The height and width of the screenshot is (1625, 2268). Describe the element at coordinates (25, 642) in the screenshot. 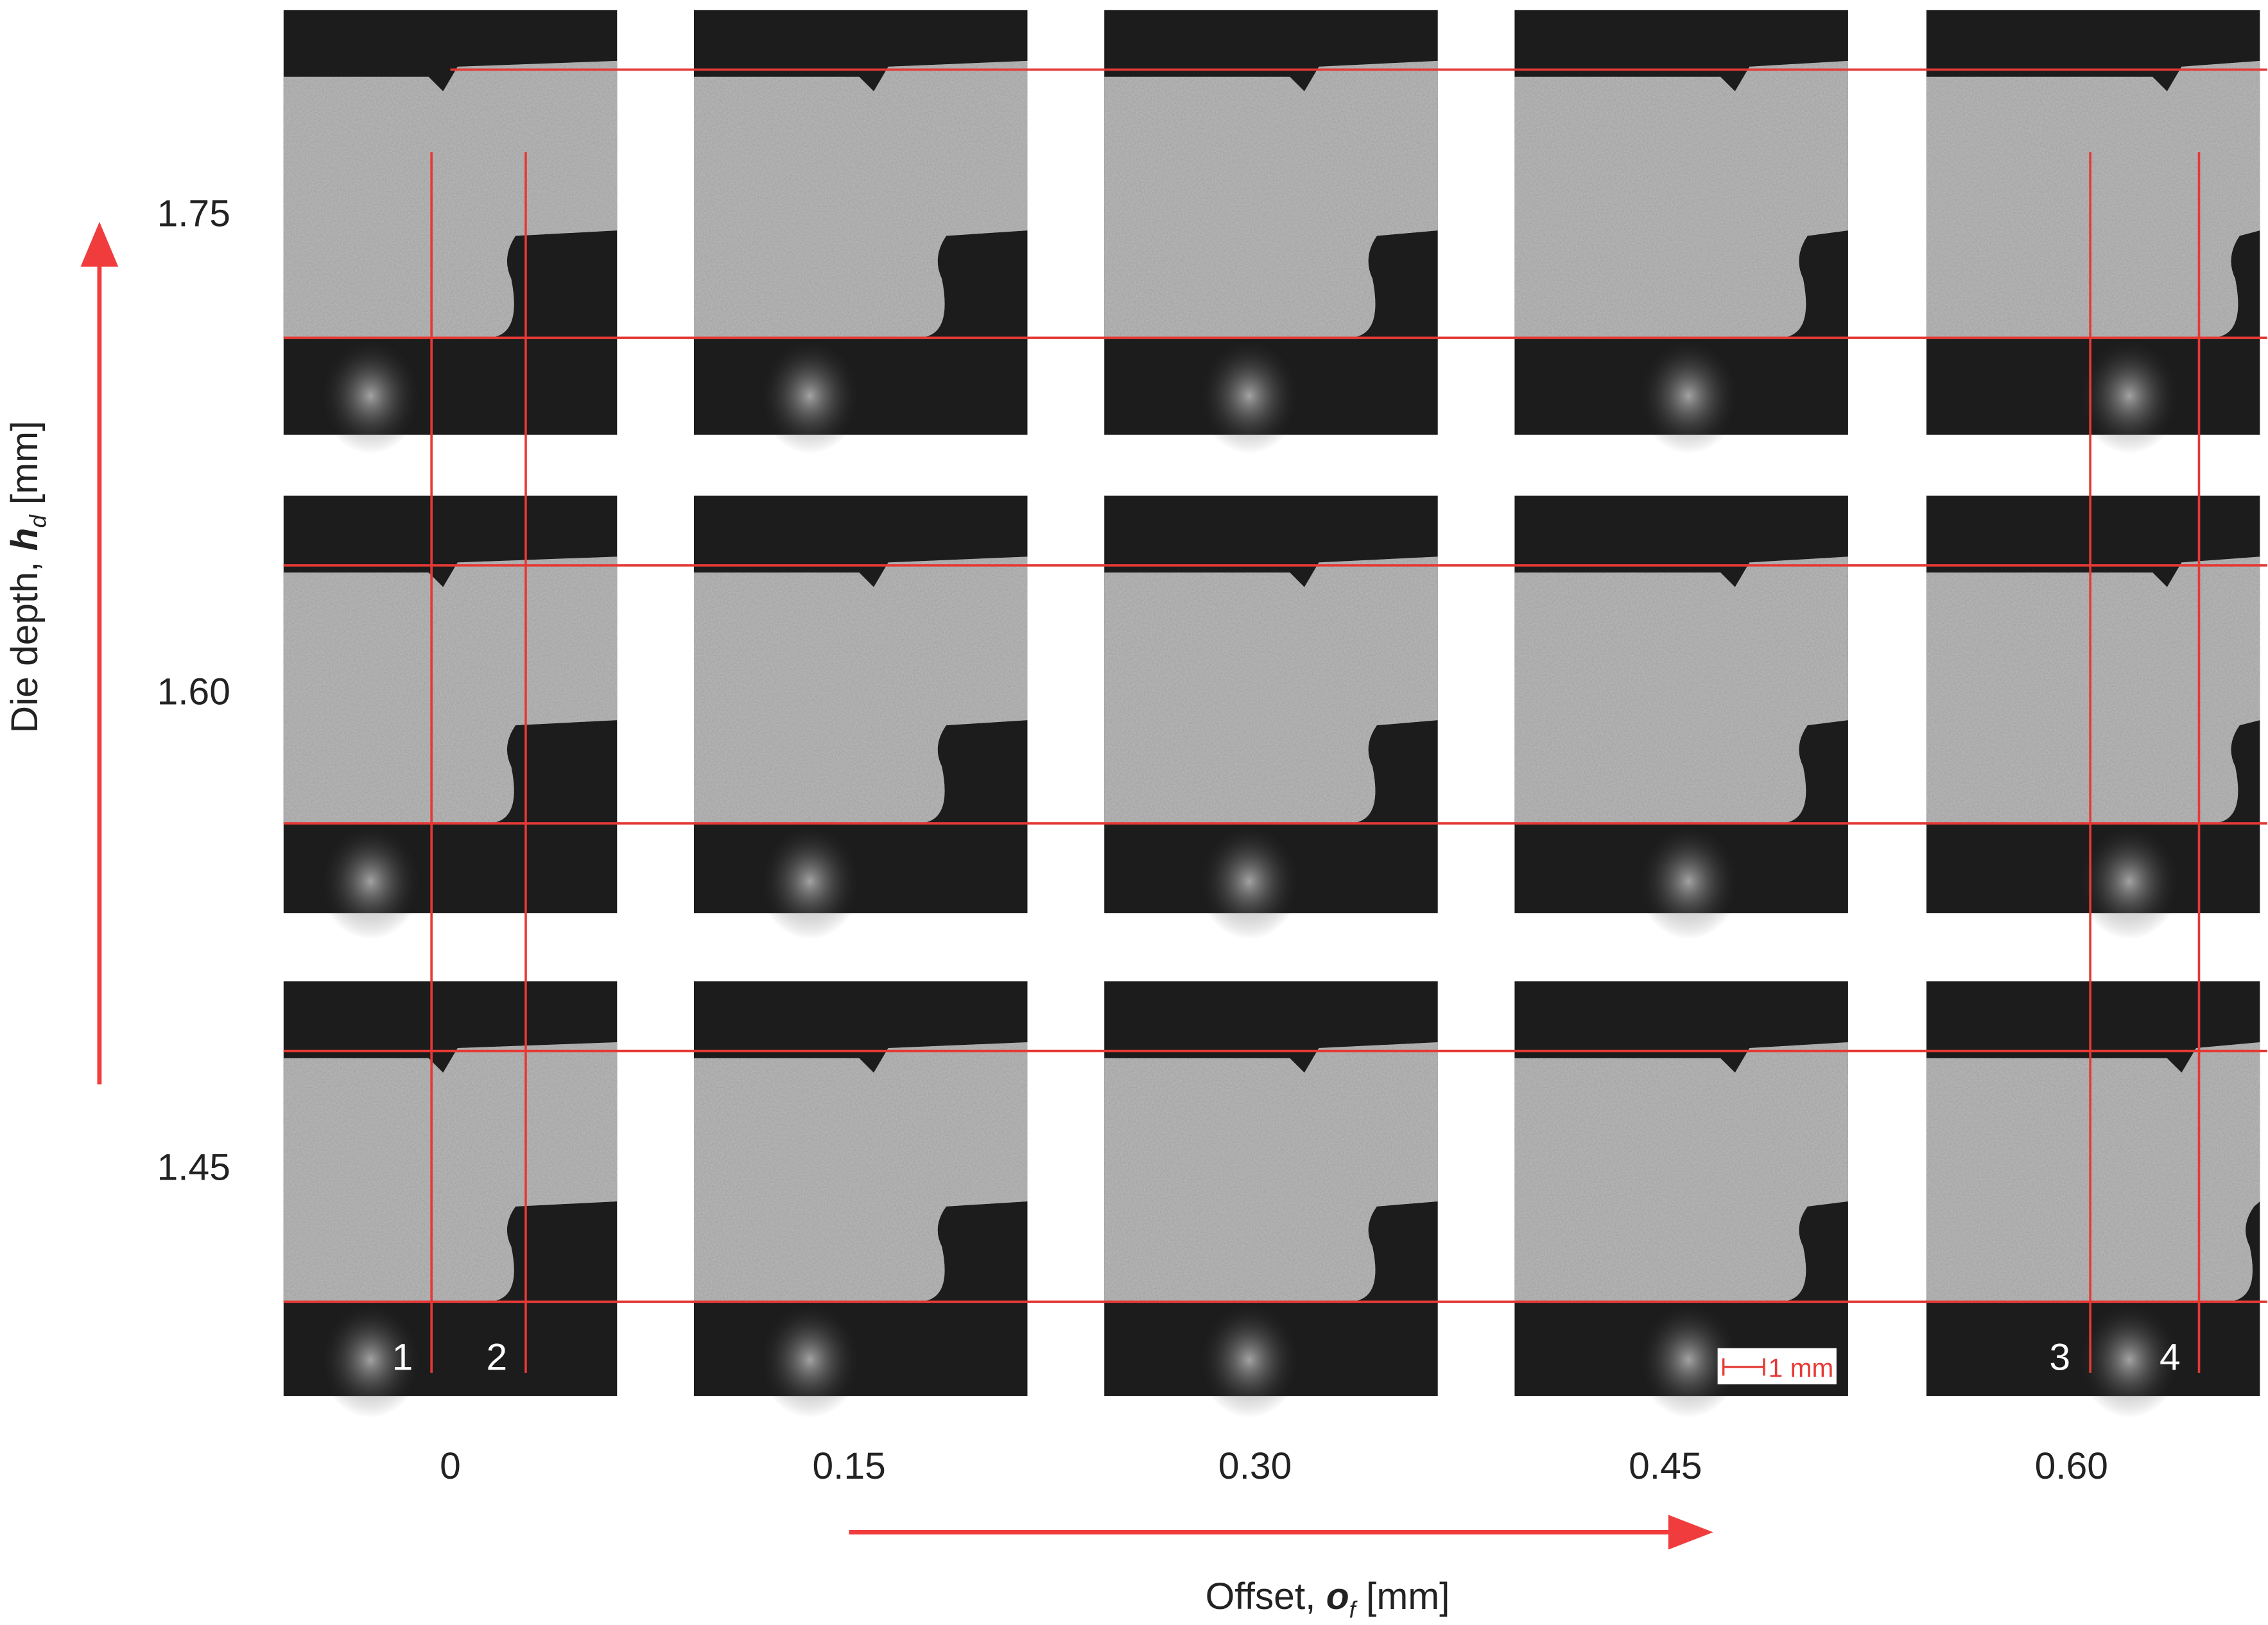

I see `y-axis-label-text: Die depth,` at that location.